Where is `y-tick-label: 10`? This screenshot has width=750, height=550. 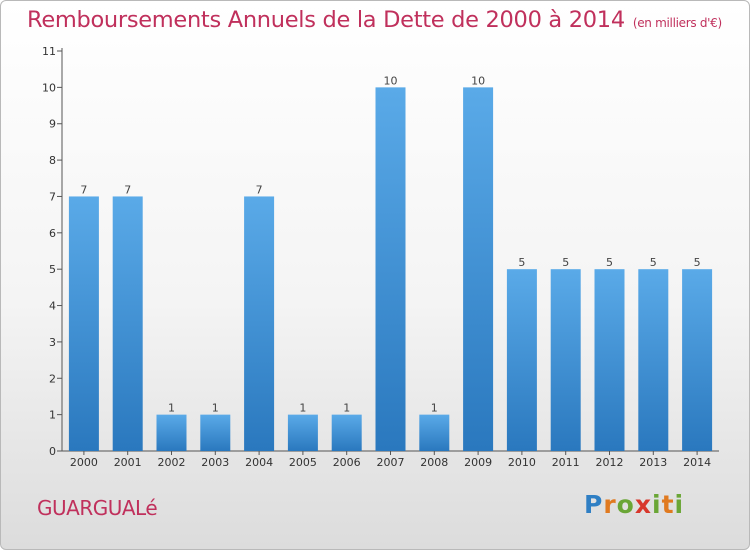 y-tick-label: 10 is located at coordinates (49, 87).